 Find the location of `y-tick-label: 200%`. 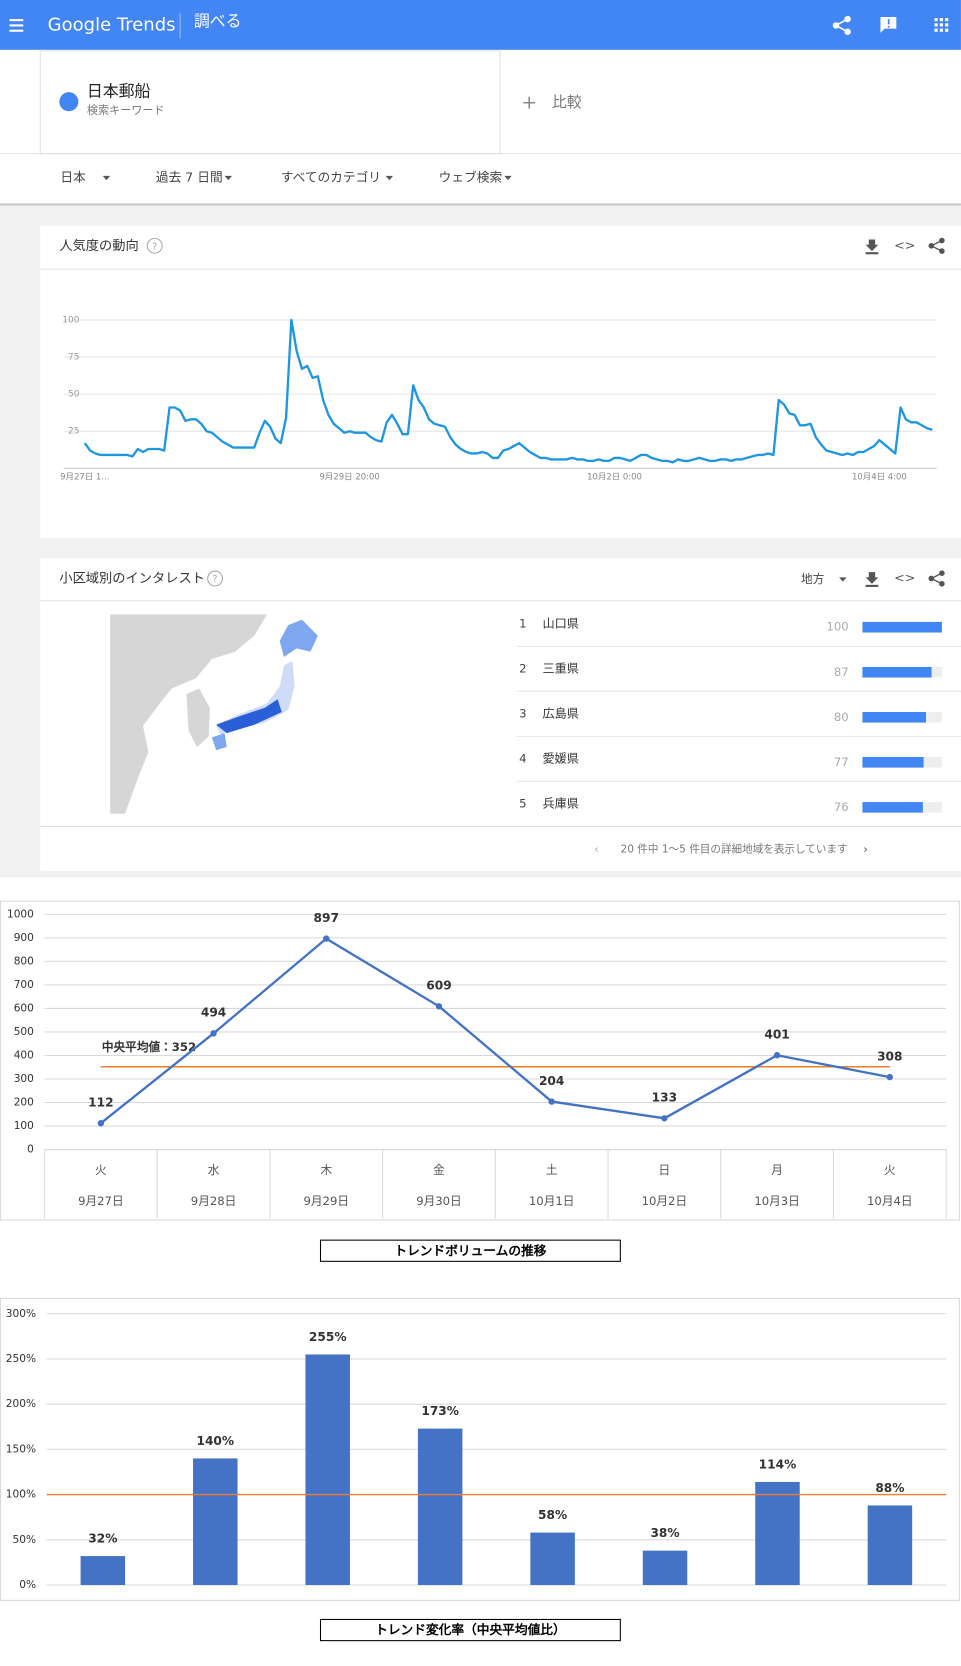

y-tick-label: 200% is located at coordinates (21, 1404).